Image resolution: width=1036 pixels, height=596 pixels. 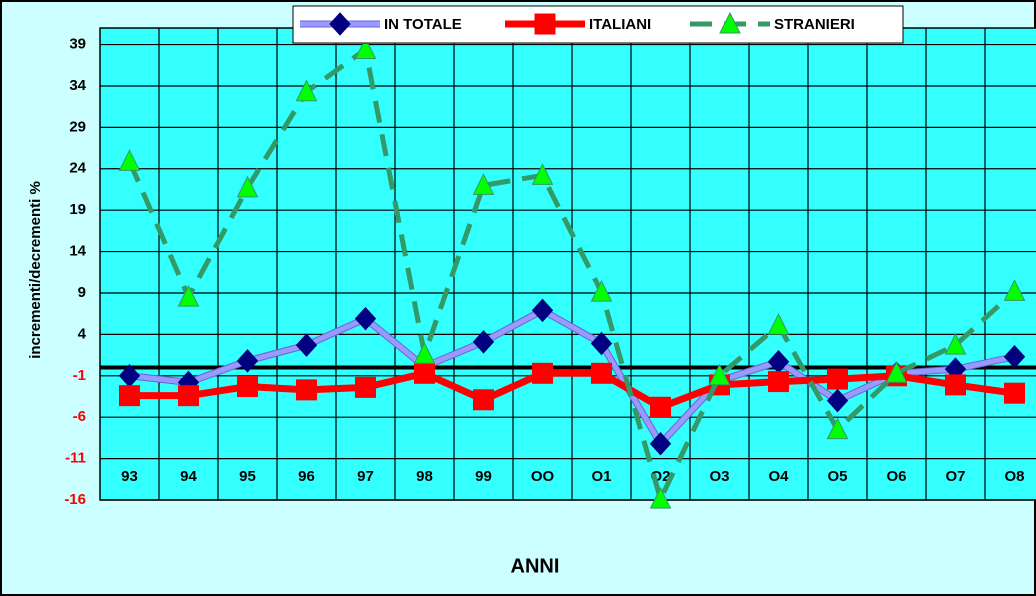 I want to click on y-tick-label: 4, so click(x=82, y=333).